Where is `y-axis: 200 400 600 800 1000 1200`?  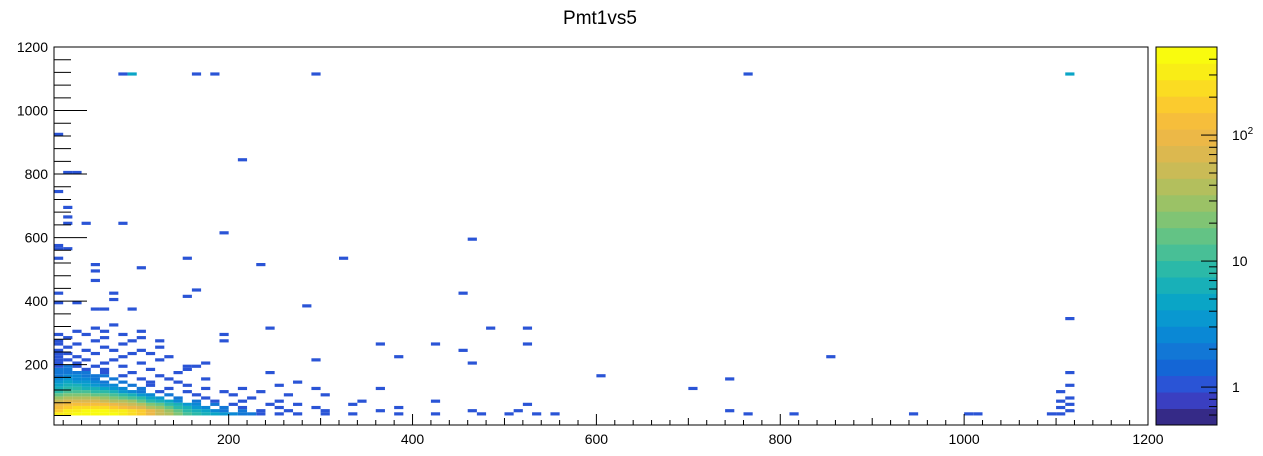
y-axis: 200 400 600 800 1000 1200 is located at coordinates (52, 227).